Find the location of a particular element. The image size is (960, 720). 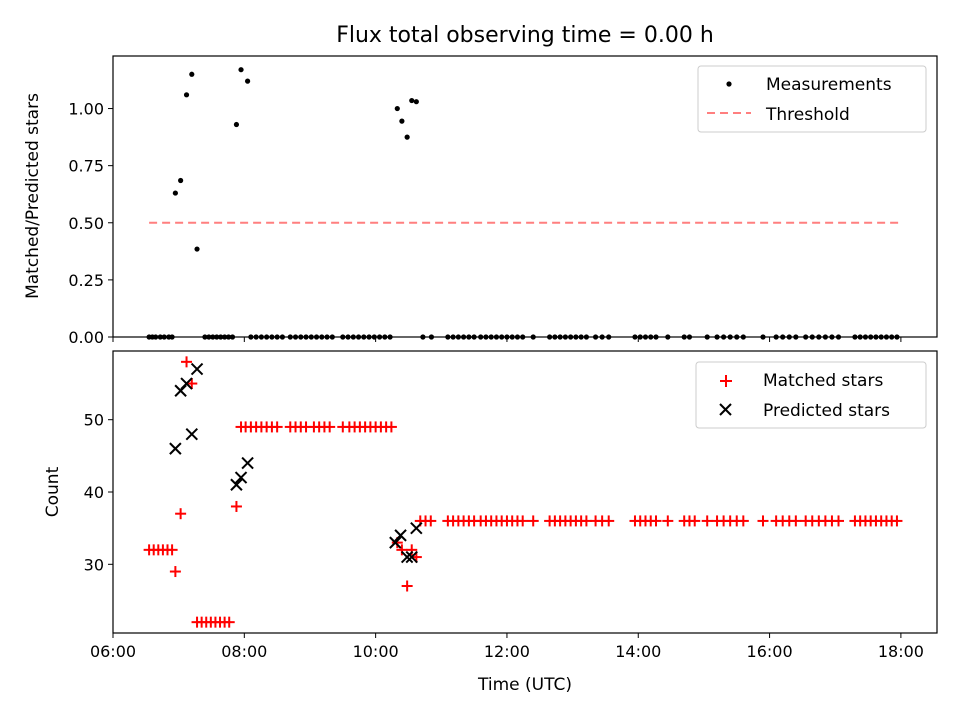

bottom-y-ticks: 30 40 50 is located at coordinates (98, 492).